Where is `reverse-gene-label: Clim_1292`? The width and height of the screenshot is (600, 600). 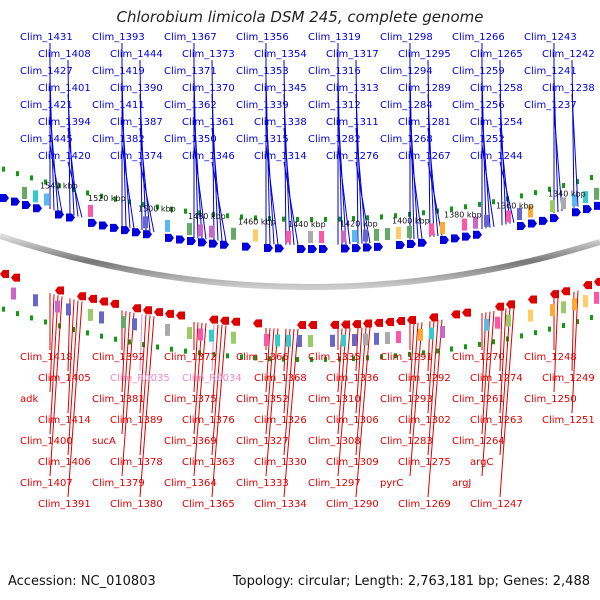 reverse-gene-label: Clim_1292 is located at coordinates (424, 378).